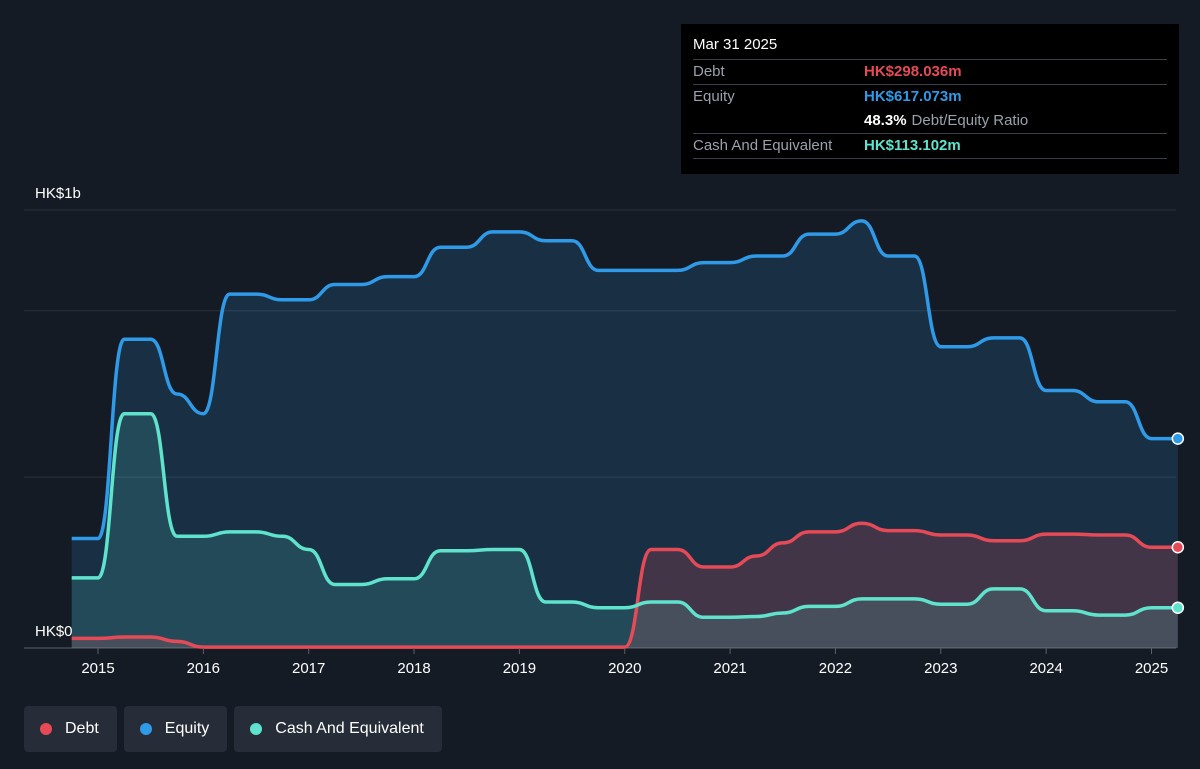 The image size is (1200, 769). What do you see at coordinates (735, 44) in the screenshot?
I see `tooltip-date: Mar 31 2025` at bounding box center [735, 44].